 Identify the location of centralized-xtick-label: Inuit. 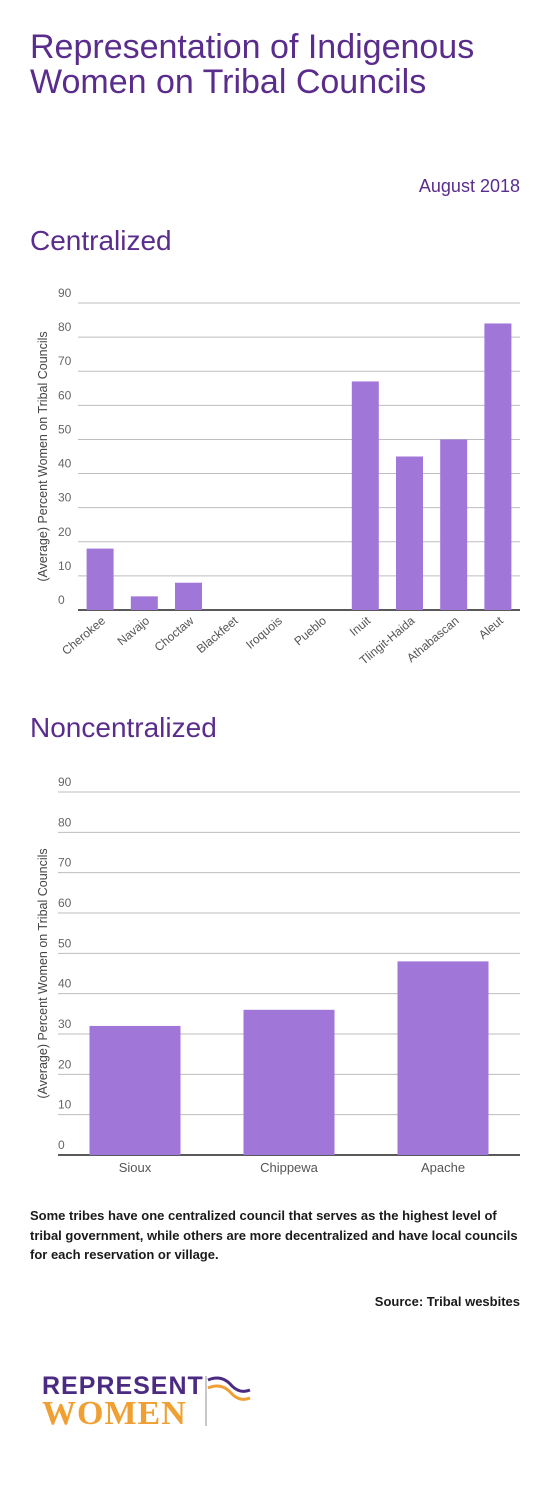
(360, 626).